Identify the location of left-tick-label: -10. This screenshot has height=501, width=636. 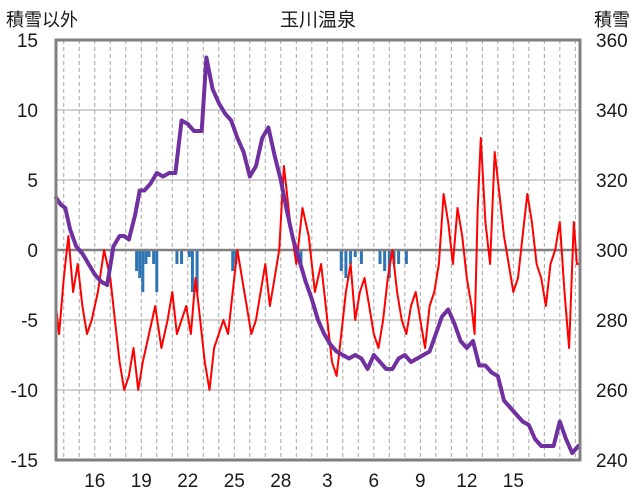
(24, 391).